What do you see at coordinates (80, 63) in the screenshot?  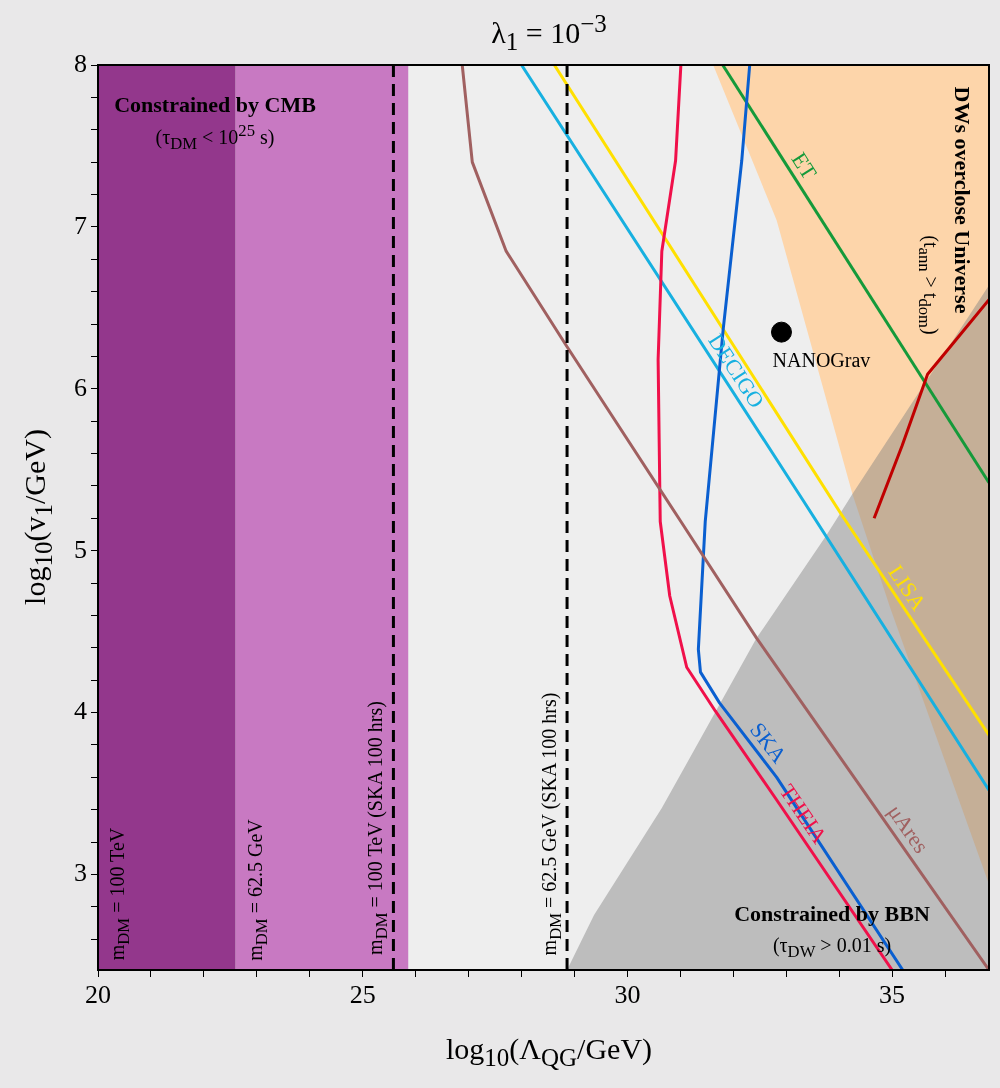 I see `y-tick-label: 8` at bounding box center [80, 63].